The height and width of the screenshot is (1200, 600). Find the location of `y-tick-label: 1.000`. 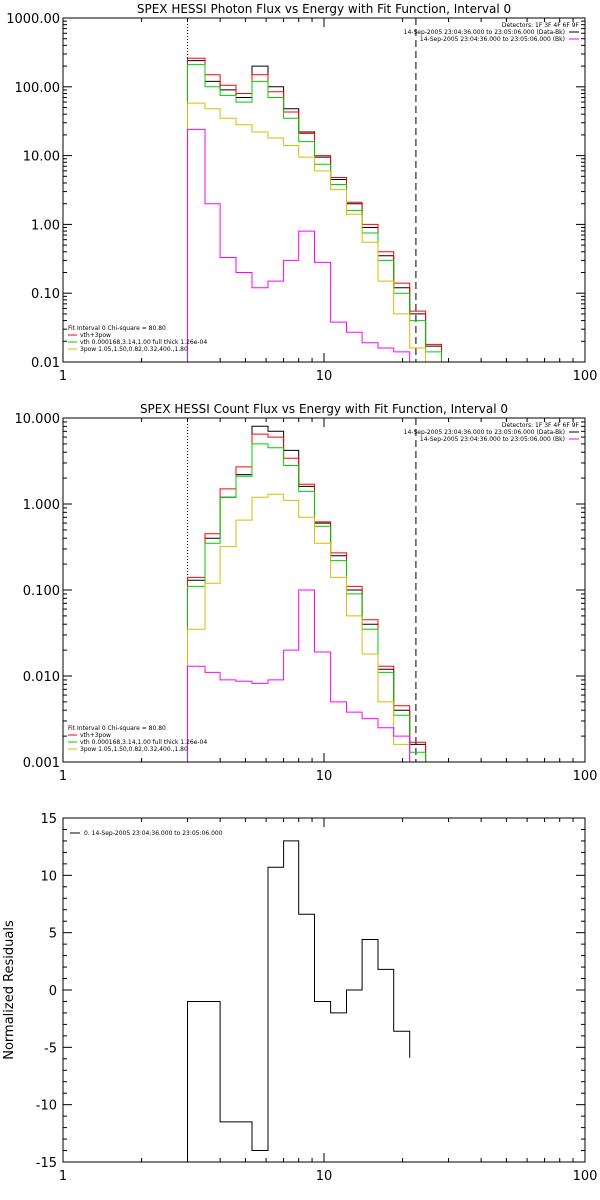

y-tick-label: 1.000 is located at coordinates (41, 505).